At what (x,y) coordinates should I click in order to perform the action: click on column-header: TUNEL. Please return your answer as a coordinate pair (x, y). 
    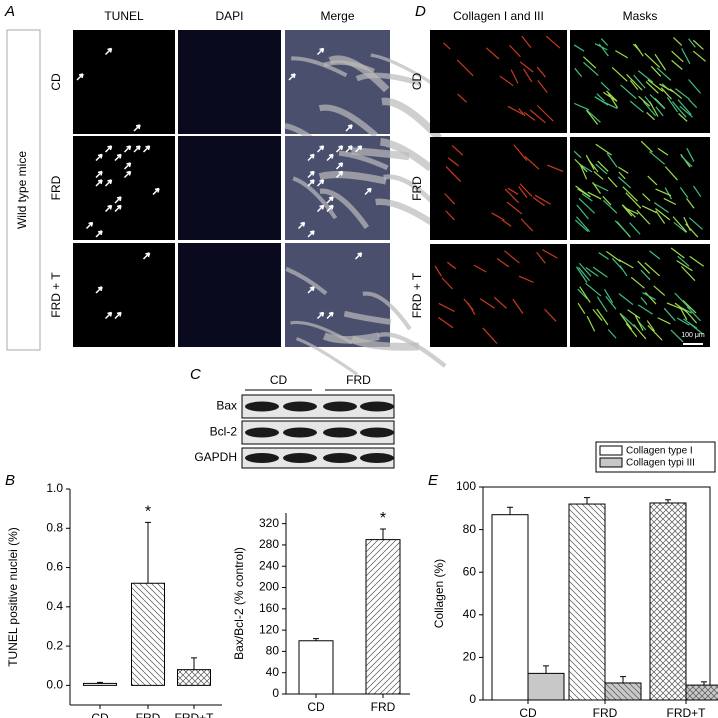
    Looking at the image, I should click on (124, 16).